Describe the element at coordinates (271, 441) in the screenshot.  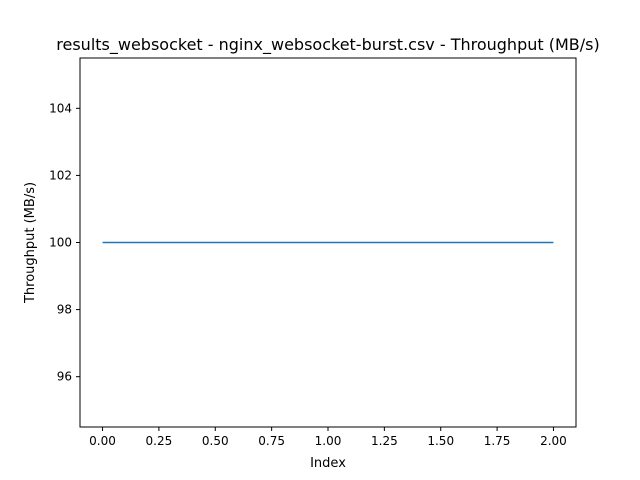
I see `x-tick-label: 0.75` at that location.